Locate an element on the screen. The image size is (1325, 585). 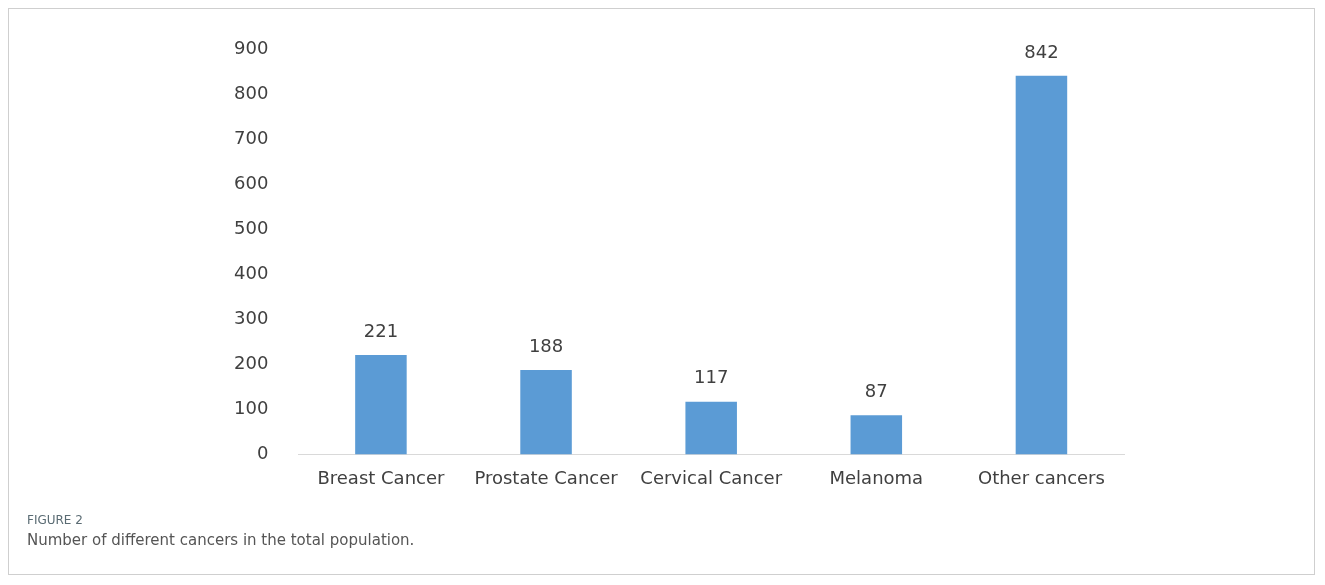
y-tick-label: 900 is located at coordinates (251, 48).